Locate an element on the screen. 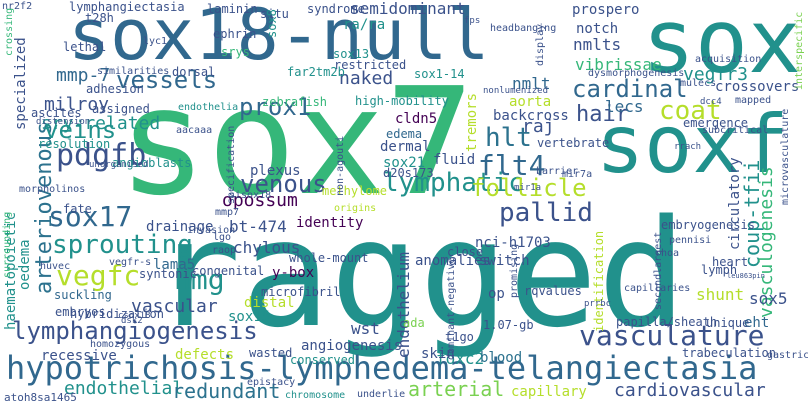 The image size is (808, 404). word-dcc4: dcc4 is located at coordinates (711, 102).